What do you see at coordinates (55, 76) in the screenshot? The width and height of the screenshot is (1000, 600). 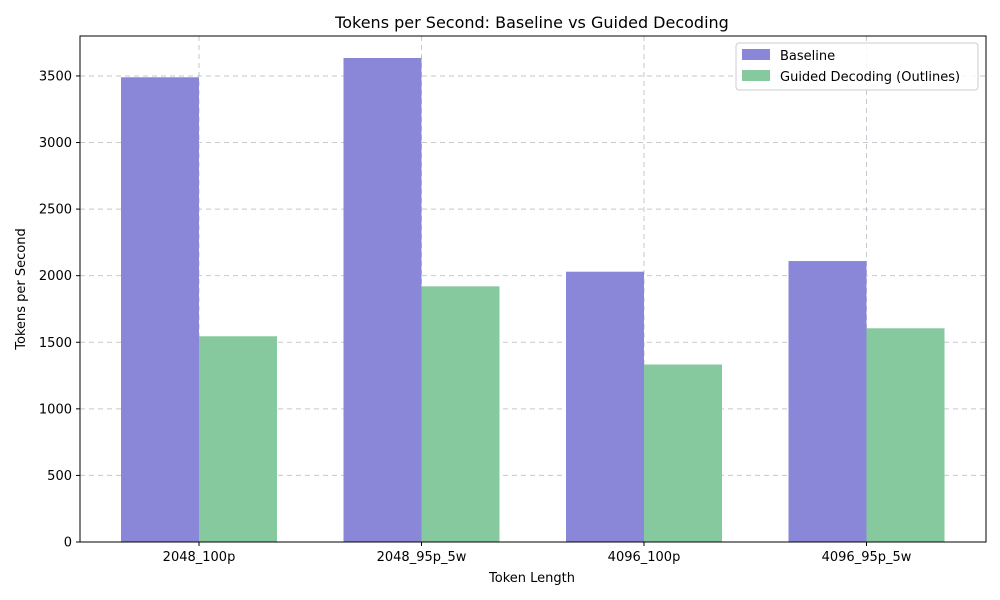 I see `y-tick-label: 3500` at bounding box center [55, 76].